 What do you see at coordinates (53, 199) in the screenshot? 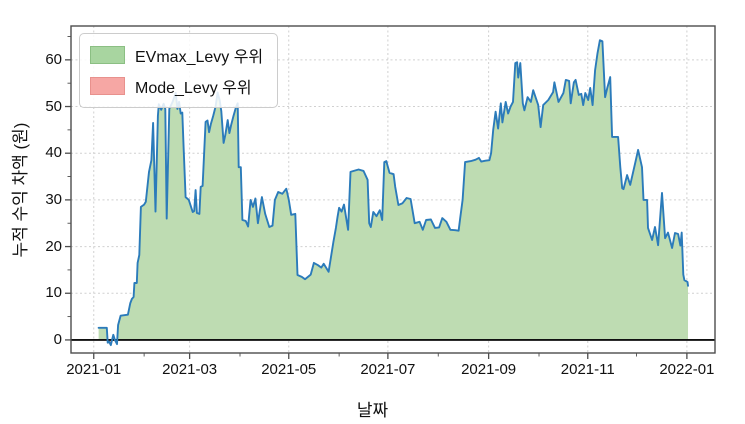
I see `y-tick-label: 30` at bounding box center [53, 199].